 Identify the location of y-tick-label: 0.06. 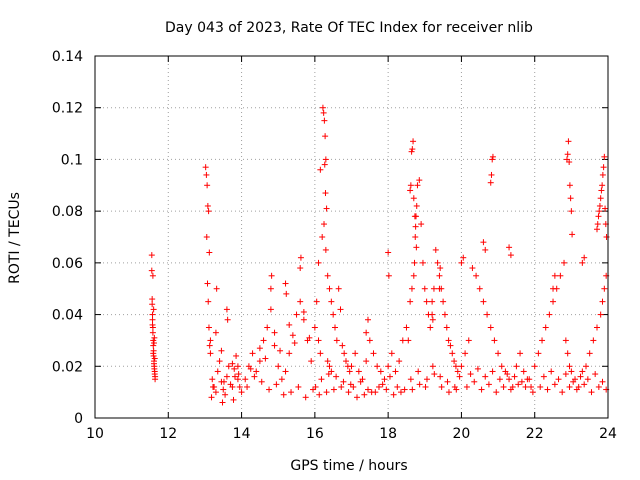
(67, 264).